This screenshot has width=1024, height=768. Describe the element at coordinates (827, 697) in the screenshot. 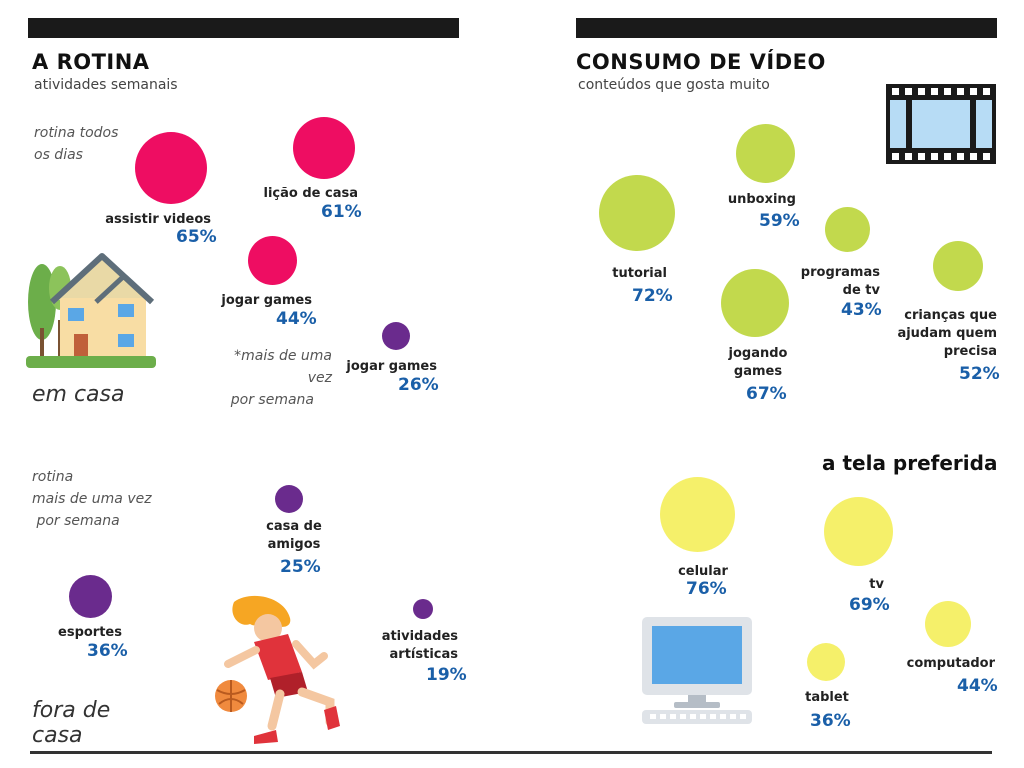

I see `label-tablet: tablet` at that location.